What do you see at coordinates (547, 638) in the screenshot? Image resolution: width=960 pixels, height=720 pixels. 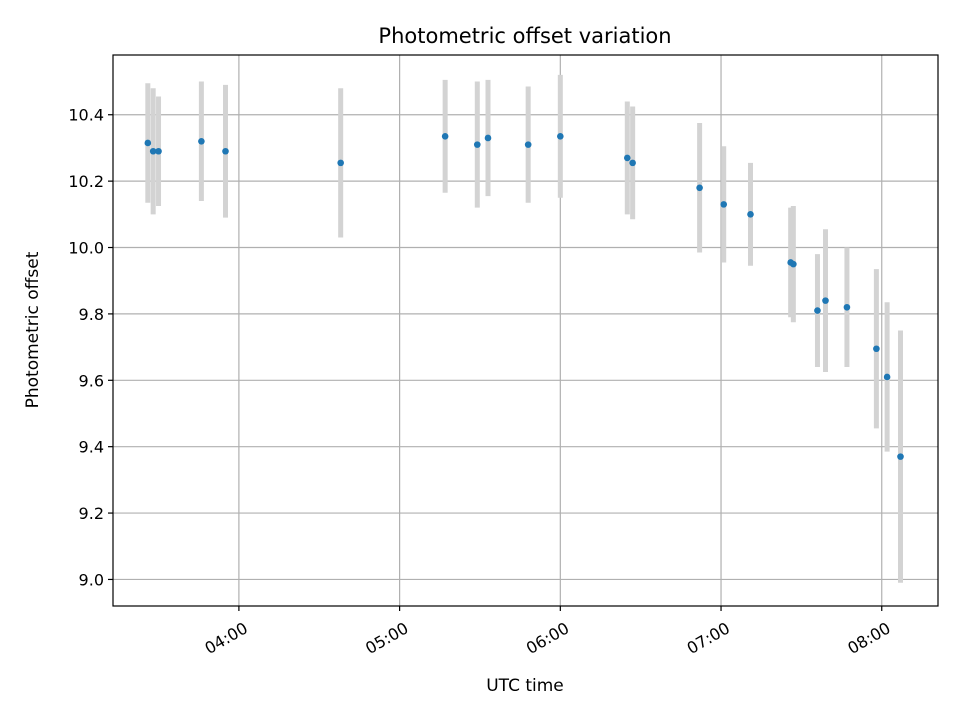 I see `x-tick-label: 06:00` at bounding box center [547, 638].